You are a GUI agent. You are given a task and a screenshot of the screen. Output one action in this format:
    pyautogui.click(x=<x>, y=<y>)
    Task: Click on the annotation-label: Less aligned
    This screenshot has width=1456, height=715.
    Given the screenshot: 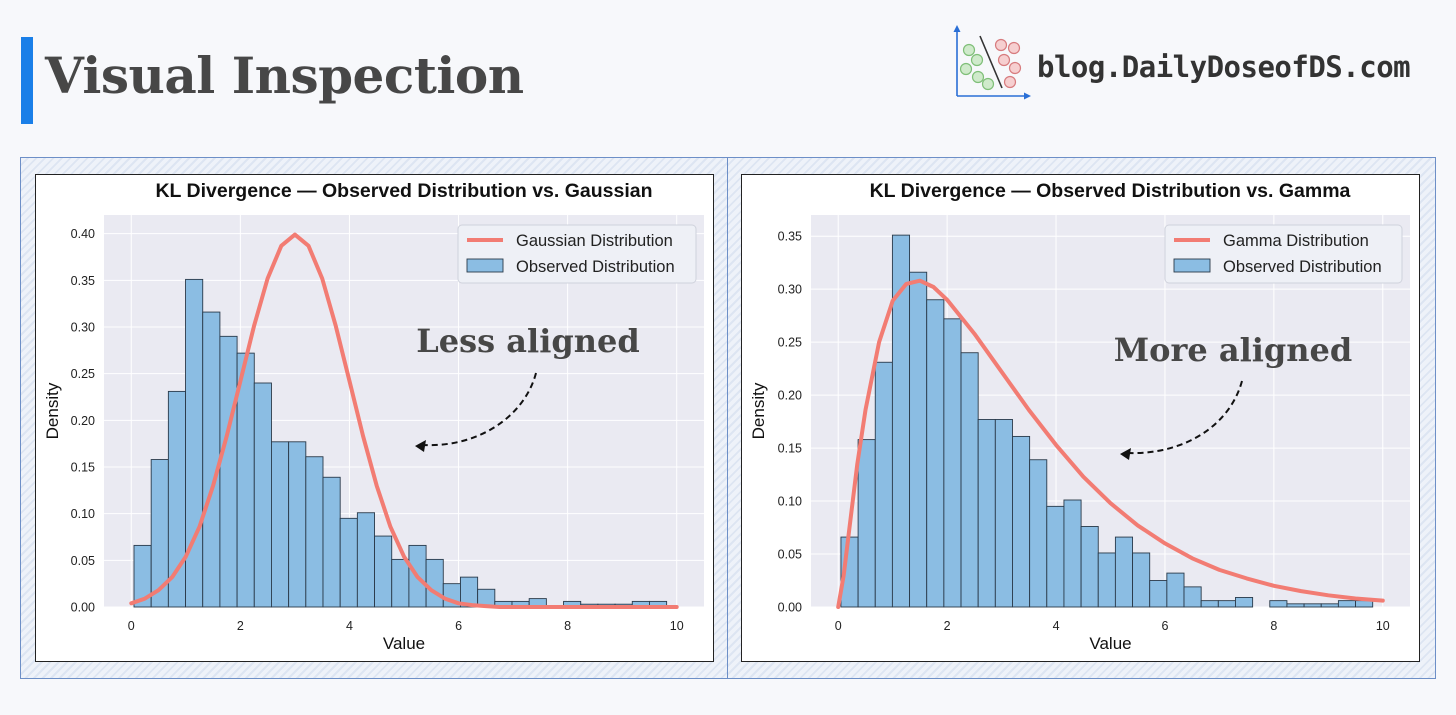 What is the action you would take?
    pyautogui.click(x=527, y=341)
    